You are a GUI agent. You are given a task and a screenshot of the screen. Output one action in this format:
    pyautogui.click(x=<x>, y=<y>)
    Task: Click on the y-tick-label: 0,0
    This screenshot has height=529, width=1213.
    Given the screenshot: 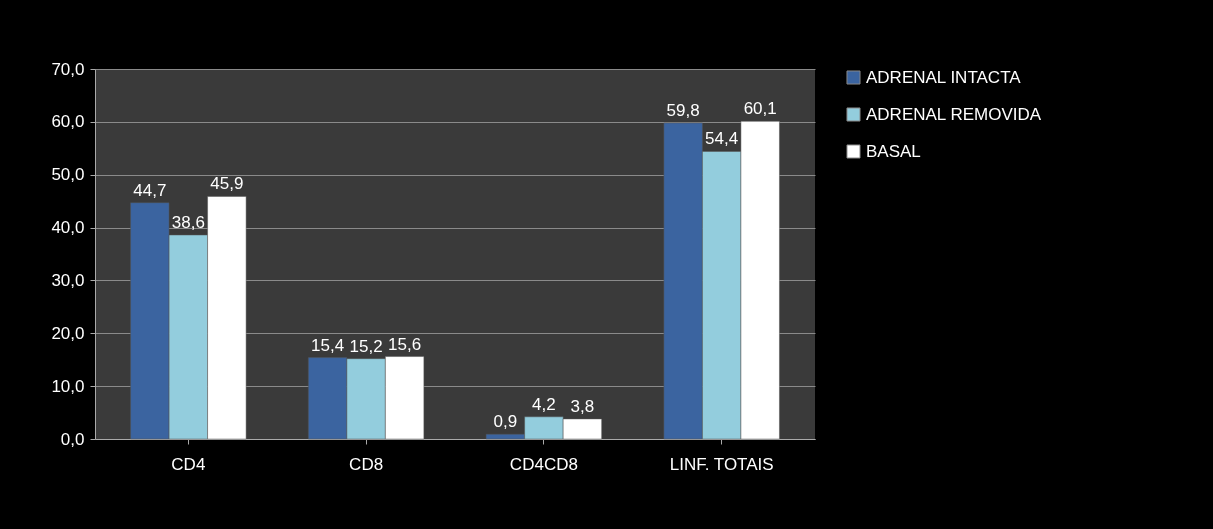 What is the action you would take?
    pyautogui.click(x=72, y=439)
    